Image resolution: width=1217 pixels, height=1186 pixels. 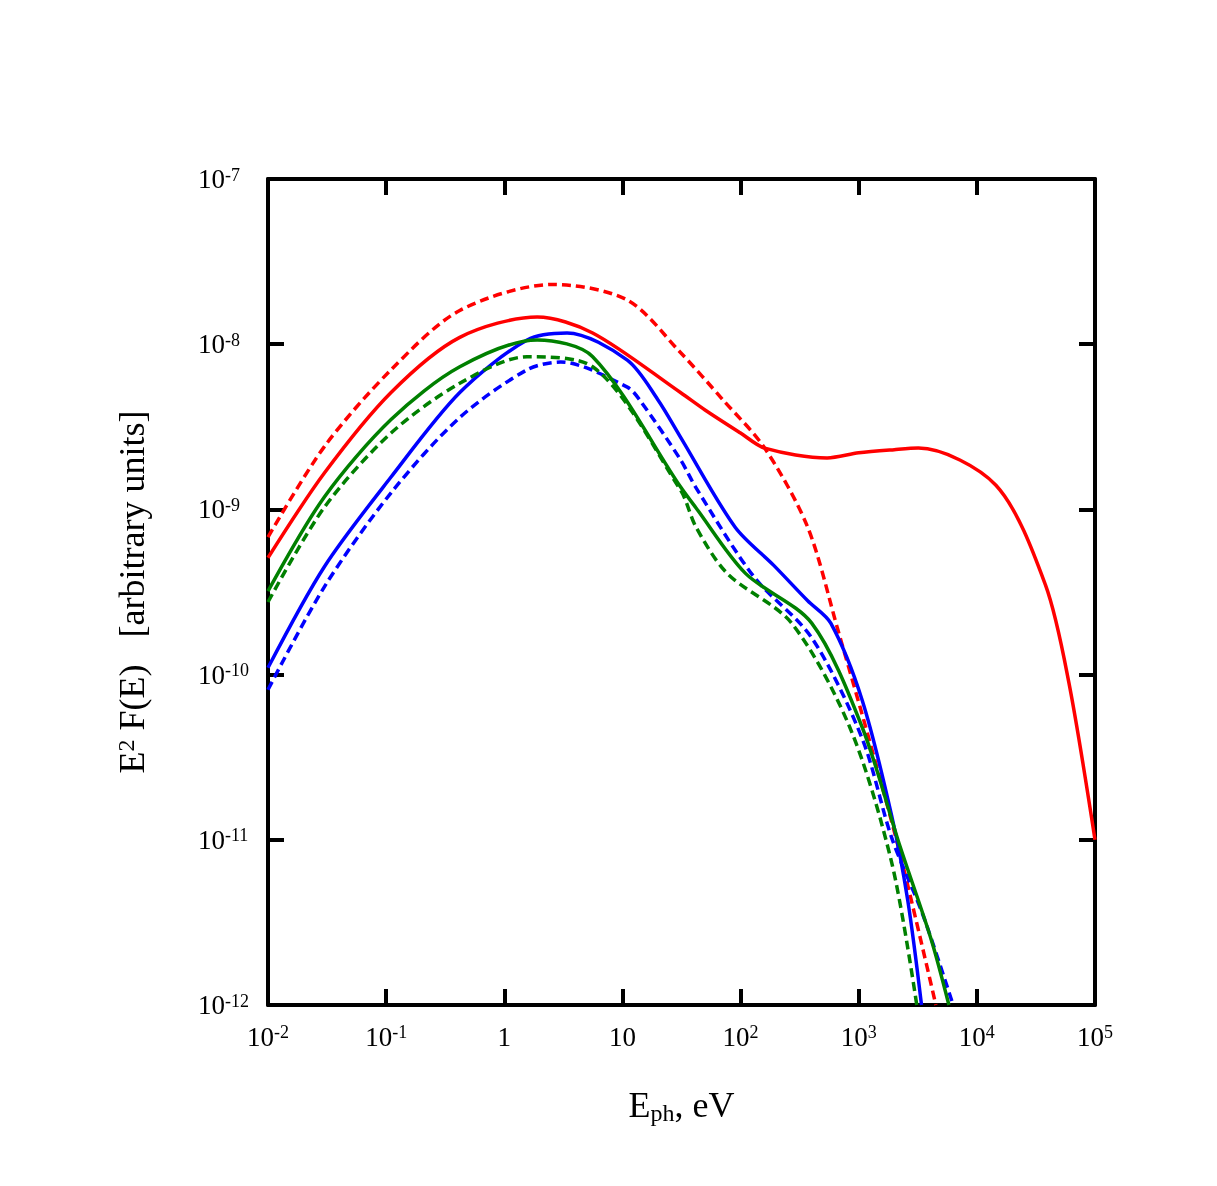 What do you see at coordinates (132, 592) in the screenshot?
I see `y-axis-title: E2 F(E) [arbitrary units]` at bounding box center [132, 592].